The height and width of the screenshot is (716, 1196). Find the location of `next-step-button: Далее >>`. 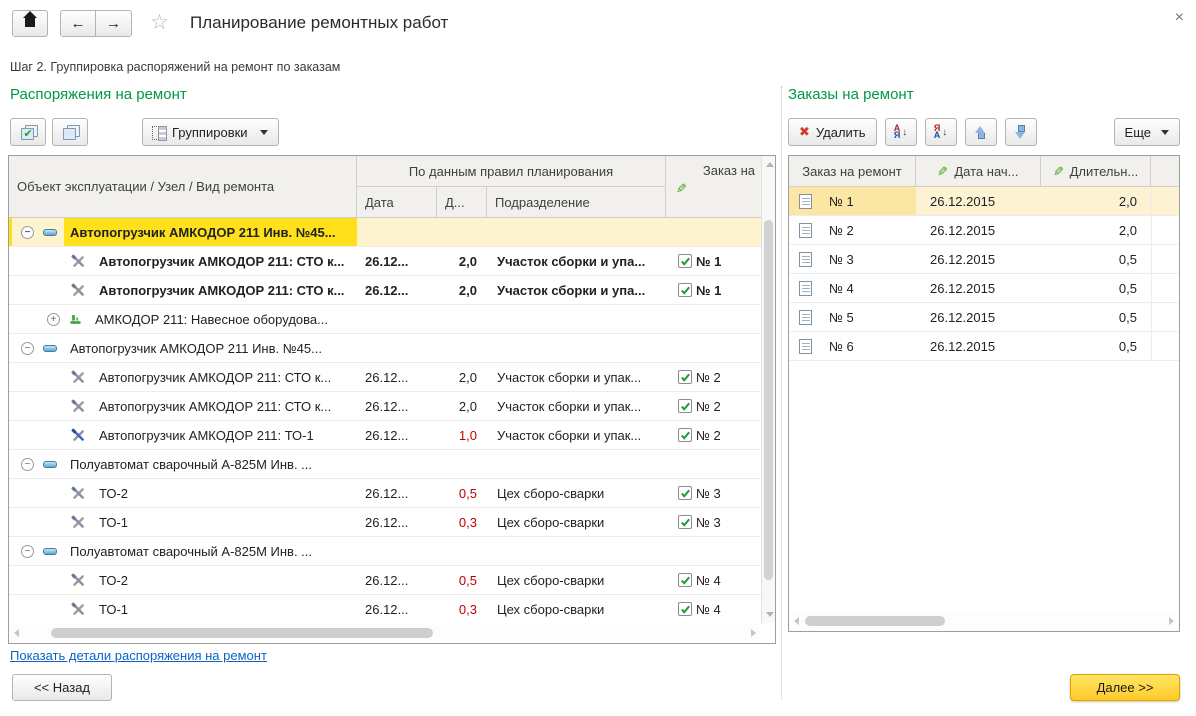

next-step-button: Далее >> is located at coordinates (1125, 687).